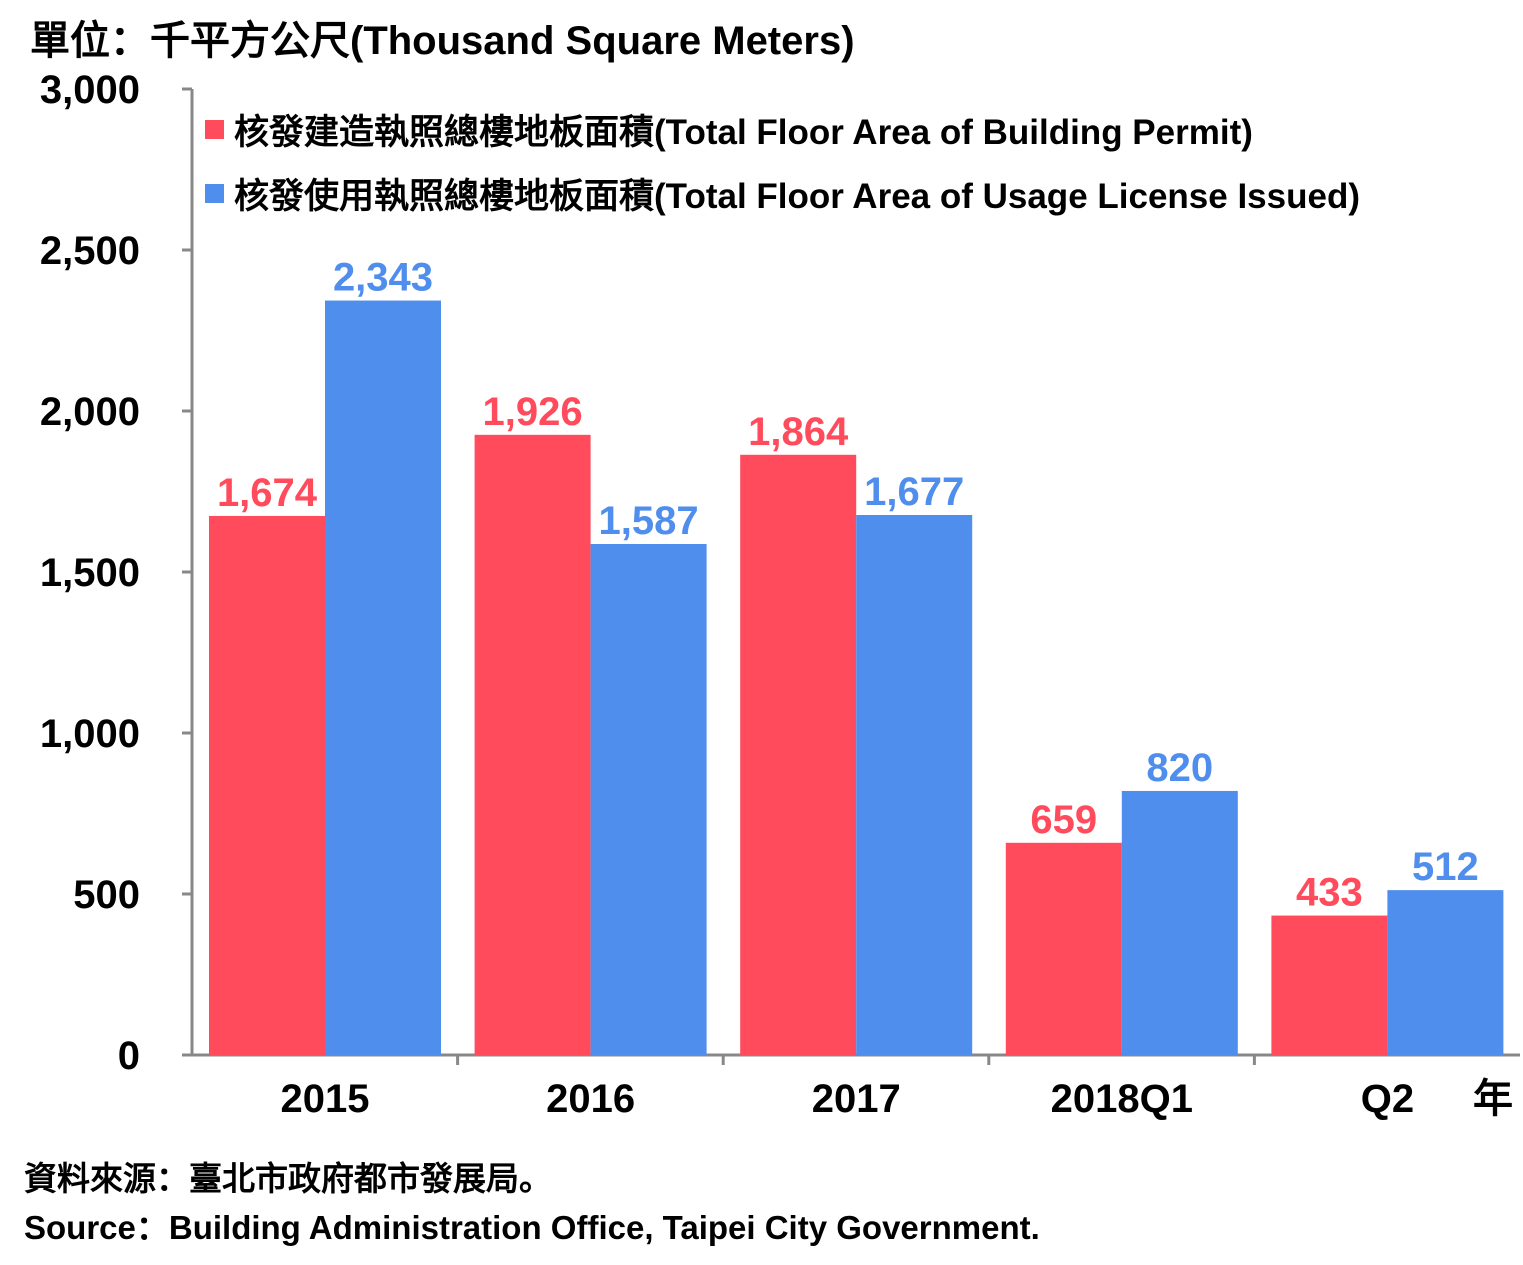 Image resolution: width=1523 pixels, height=1265 pixels. What do you see at coordinates (1063, 820) in the screenshot?
I see `data-label-building-permit: 659` at bounding box center [1063, 820].